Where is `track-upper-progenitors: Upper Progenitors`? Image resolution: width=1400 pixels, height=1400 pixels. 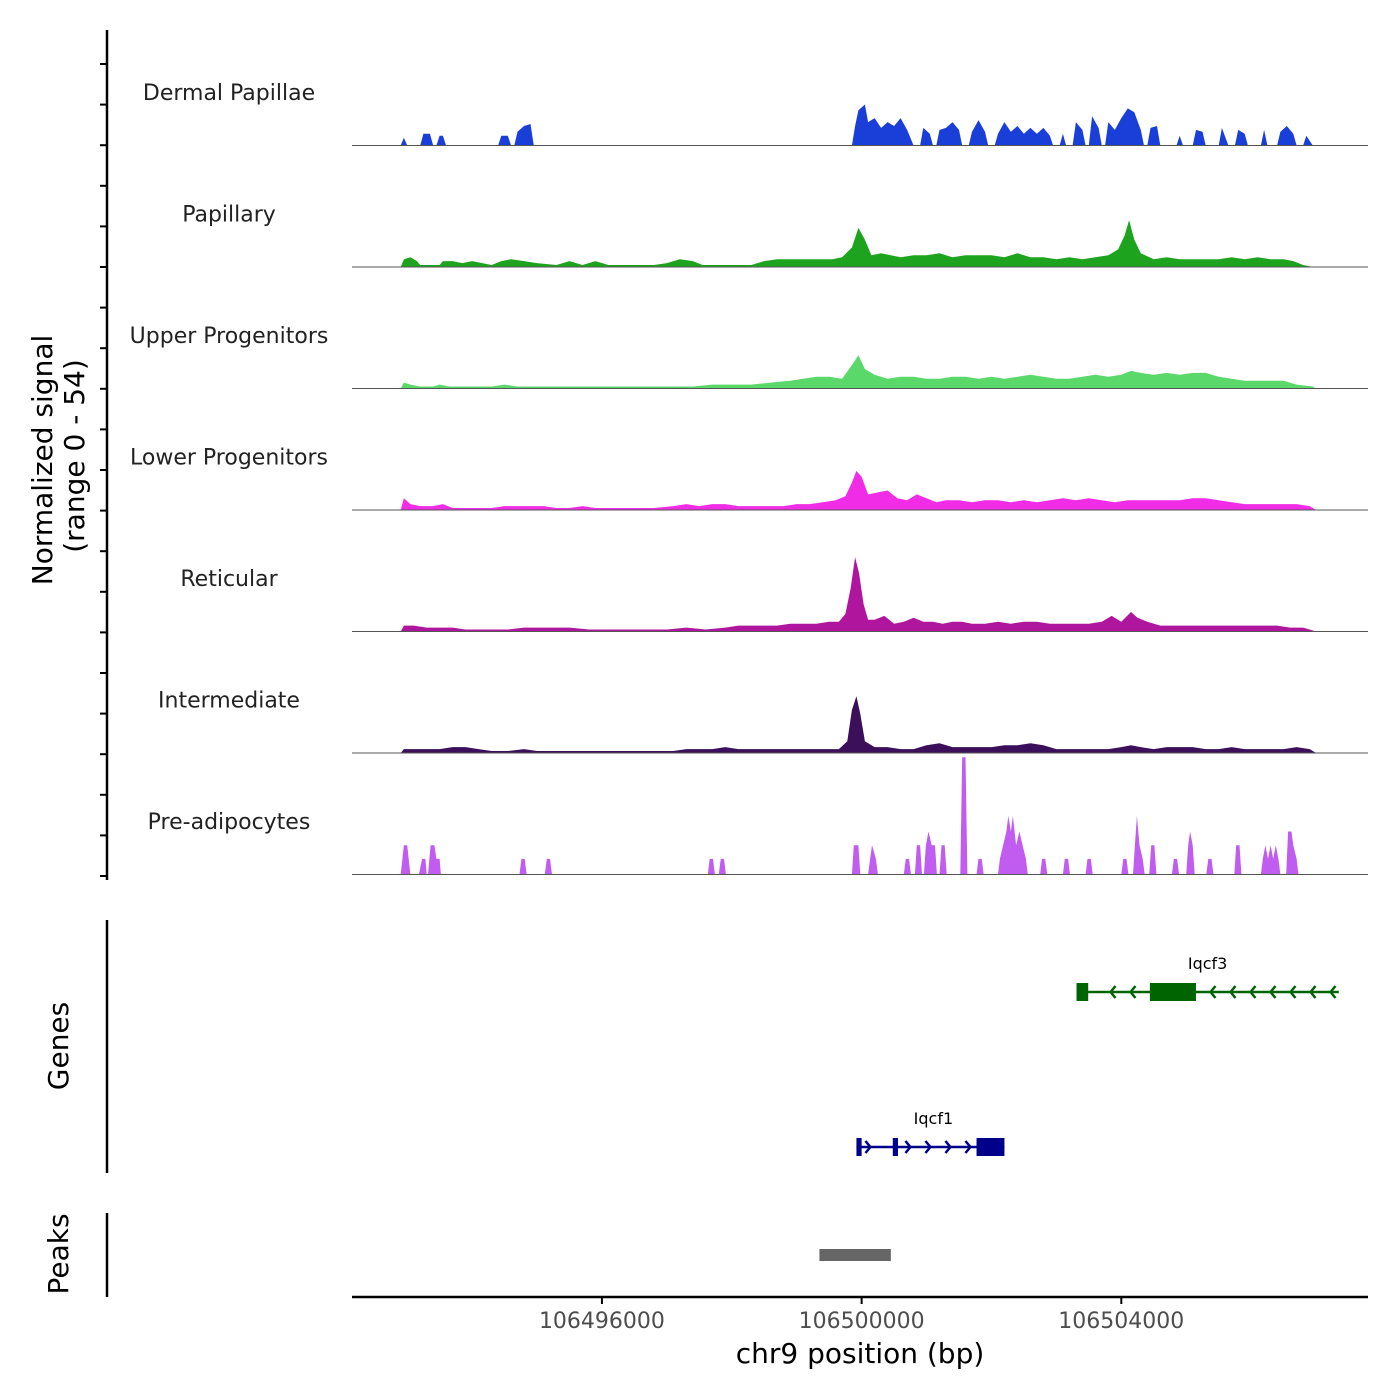 track-upper-progenitors: Upper Progenitors is located at coordinates (749, 356).